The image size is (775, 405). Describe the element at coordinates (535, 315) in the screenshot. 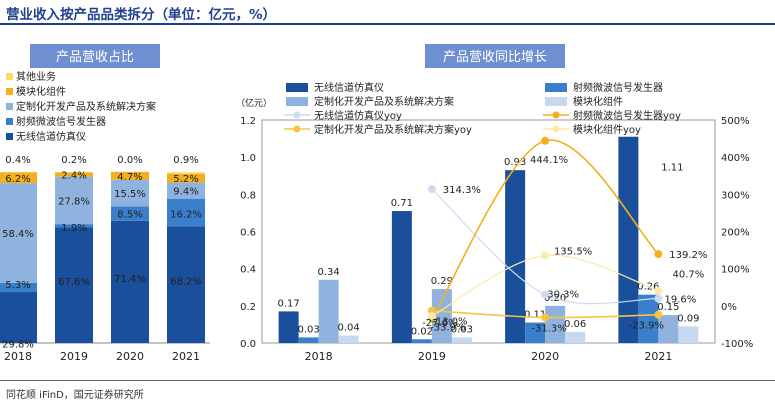

I see `right-bar-label: 0.11` at that location.